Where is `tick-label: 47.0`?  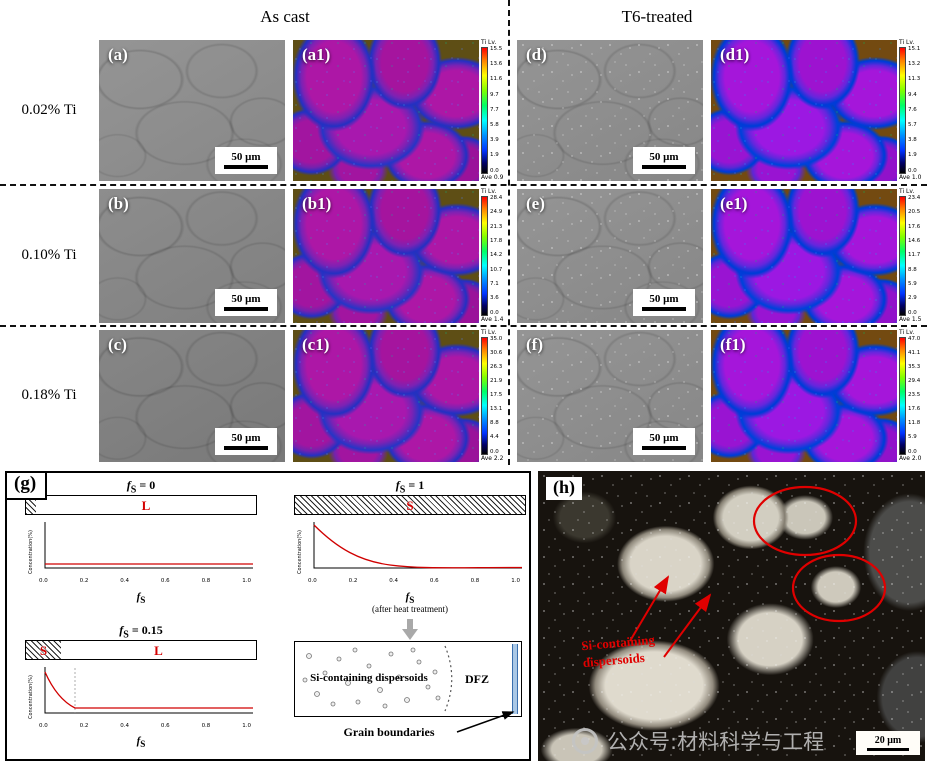 tick-label: 47.0 is located at coordinates (914, 339).